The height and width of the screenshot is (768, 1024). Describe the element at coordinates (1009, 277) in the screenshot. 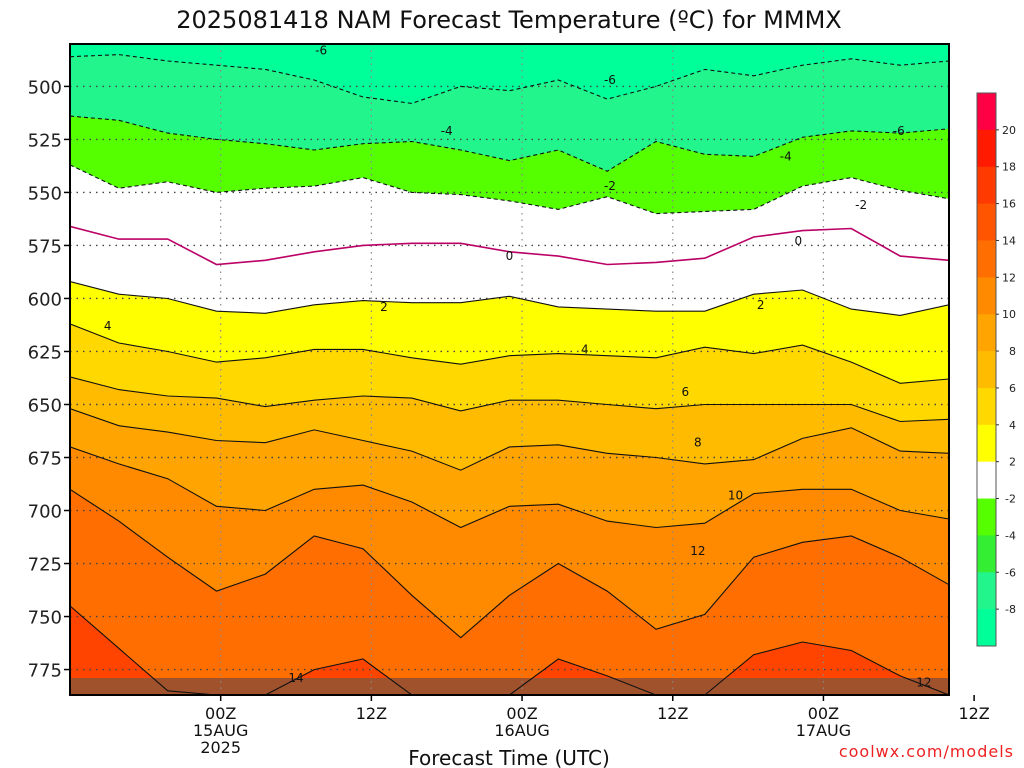

I see `colorbar-label: 12` at that location.